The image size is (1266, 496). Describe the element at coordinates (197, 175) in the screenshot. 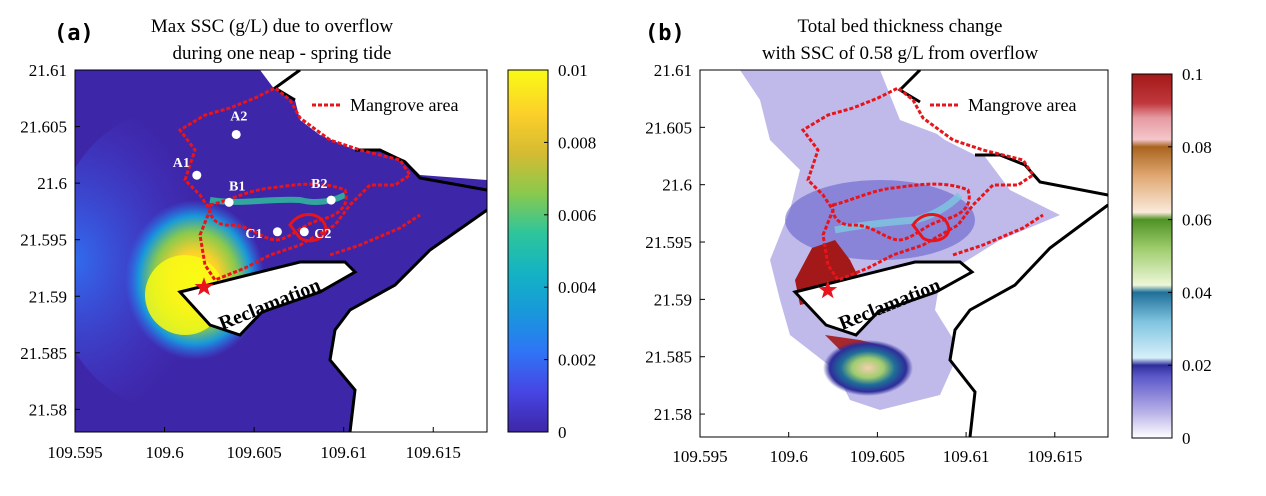

I see `site-marker-a1` at that location.